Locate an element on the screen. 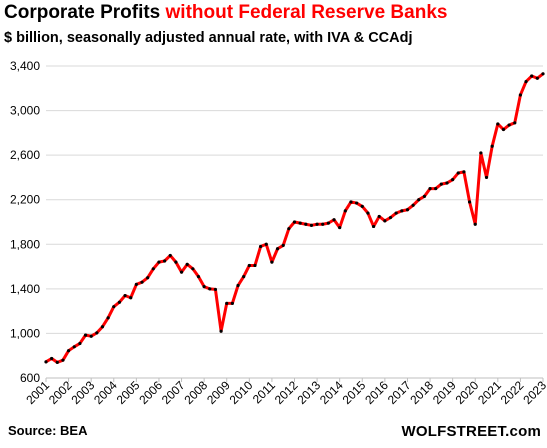 The width and height of the screenshot is (547, 448). x-tick-label: 2009 is located at coordinates (218, 392).